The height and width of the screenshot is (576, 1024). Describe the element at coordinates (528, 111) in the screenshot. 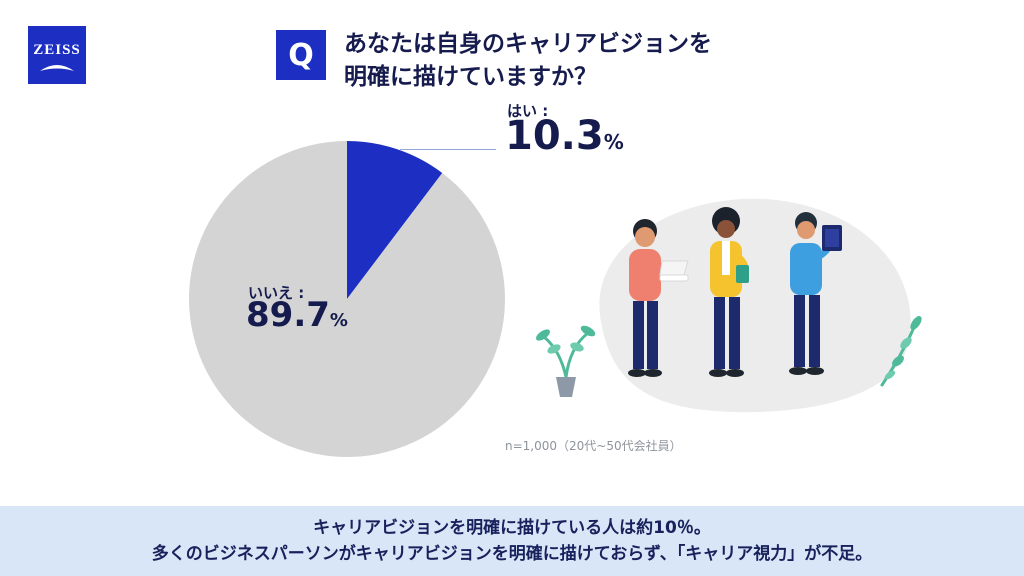

I see `yes-slice-label: はい :` at that location.